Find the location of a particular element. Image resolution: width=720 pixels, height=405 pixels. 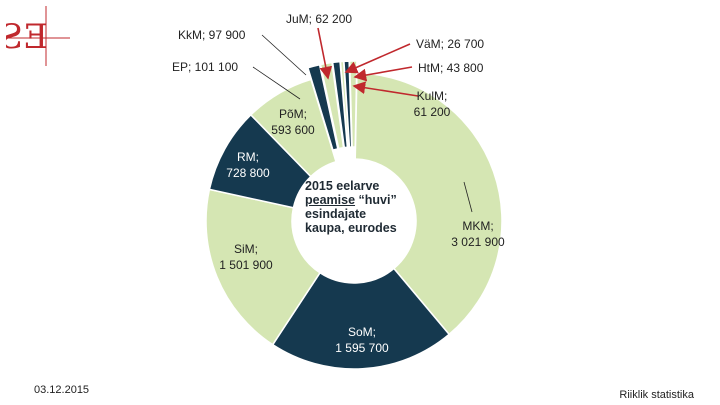

slice-label-jum: JuM; 62 200 is located at coordinates (319, 19).